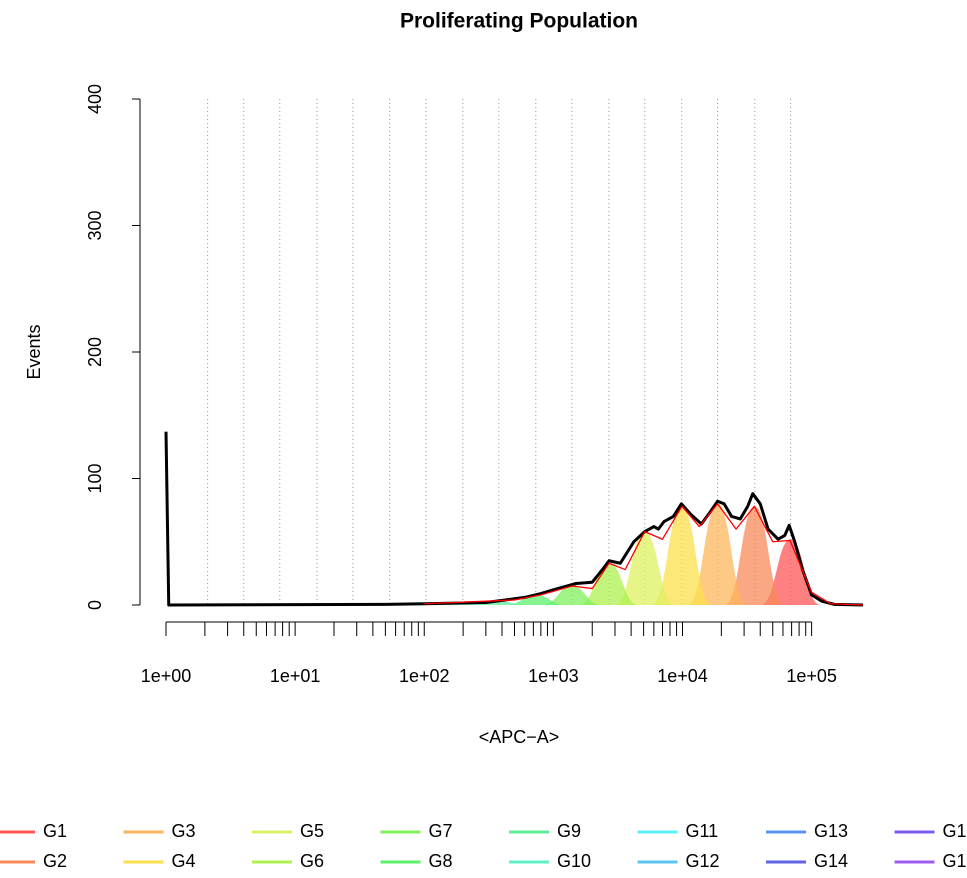 This screenshot has height=878, width=967. What do you see at coordinates (95, 478) in the screenshot?
I see `y-tick-label: 100` at bounding box center [95, 478].